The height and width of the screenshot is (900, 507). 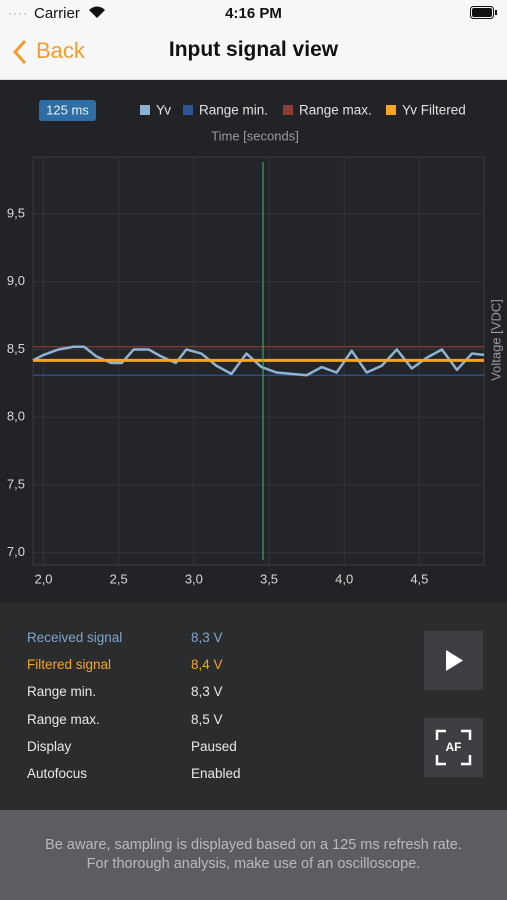 I want to click on interval-badge-label: 125 ms, so click(x=67, y=109).